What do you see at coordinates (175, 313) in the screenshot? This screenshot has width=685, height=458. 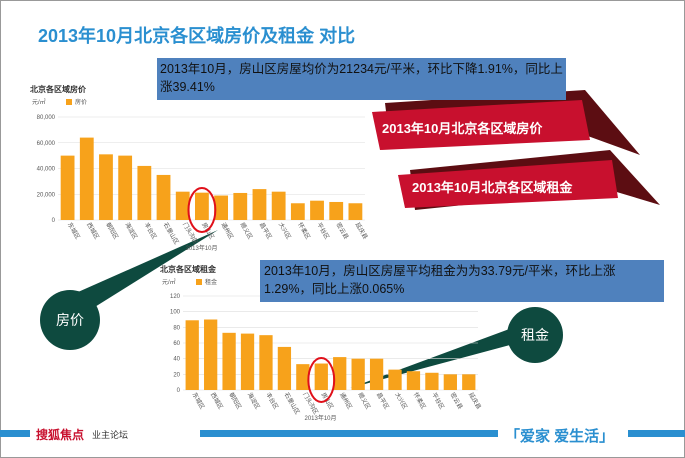 I see `y-tick-label: 100` at bounding box center [175, 313].